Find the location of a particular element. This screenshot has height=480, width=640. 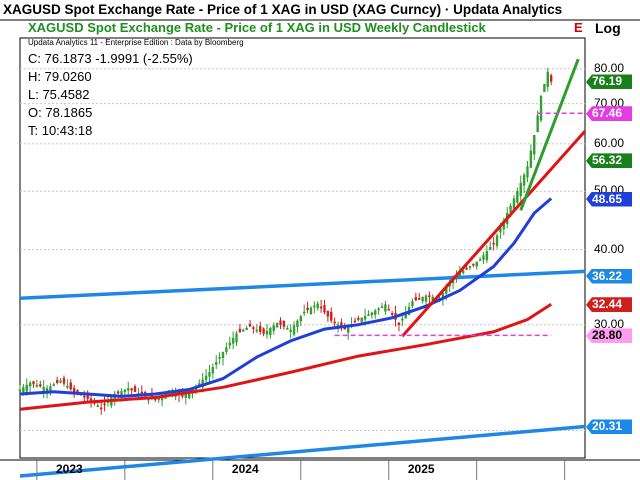

chart-subtitle-suffix: E is located at coordinates (578, 27).